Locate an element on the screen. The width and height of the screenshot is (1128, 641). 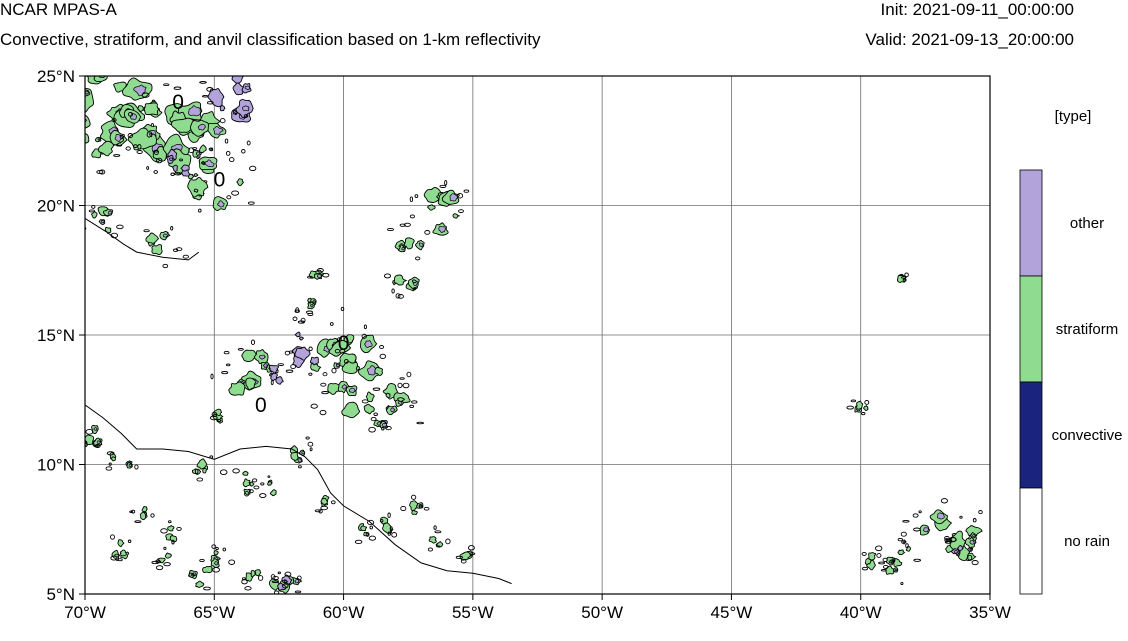
y-axis: 25°N 20°N 15°N 10°N 5°N is located at coordinates (61, 335).